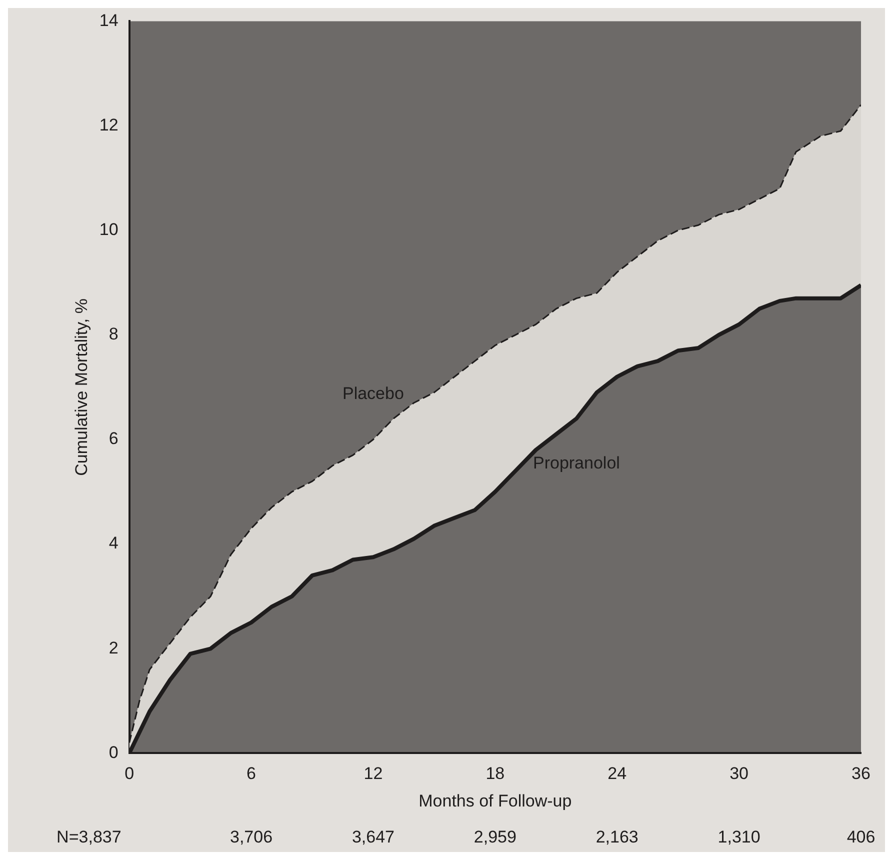 This screenshot has width=893, height=860. I want to click on x-tick-label: 24, so click(617, 774).